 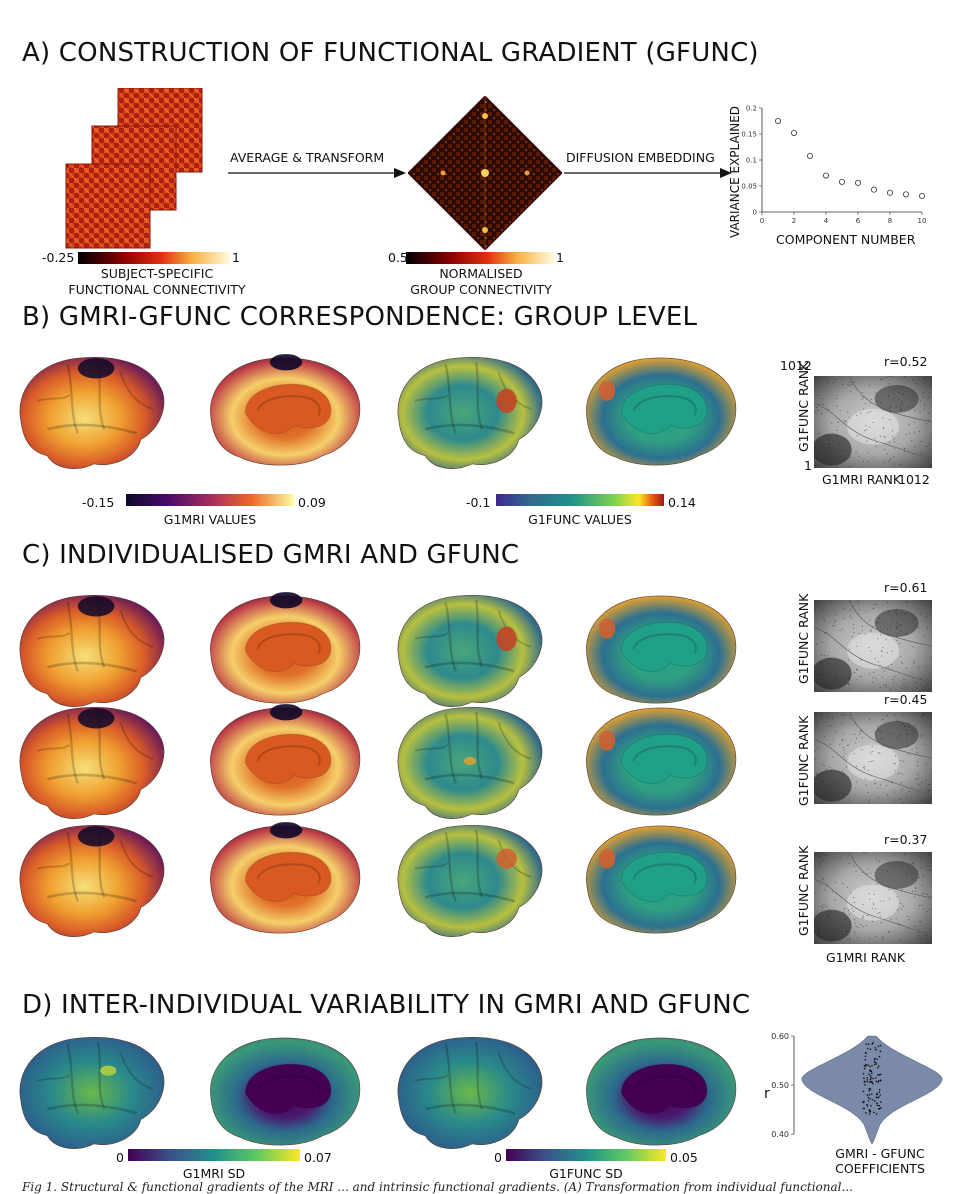 What do you see at coordinates (780, 1036) in the screenshot?
I see `violin-tick-label: 0.60` at bounding box center [780, 1036].